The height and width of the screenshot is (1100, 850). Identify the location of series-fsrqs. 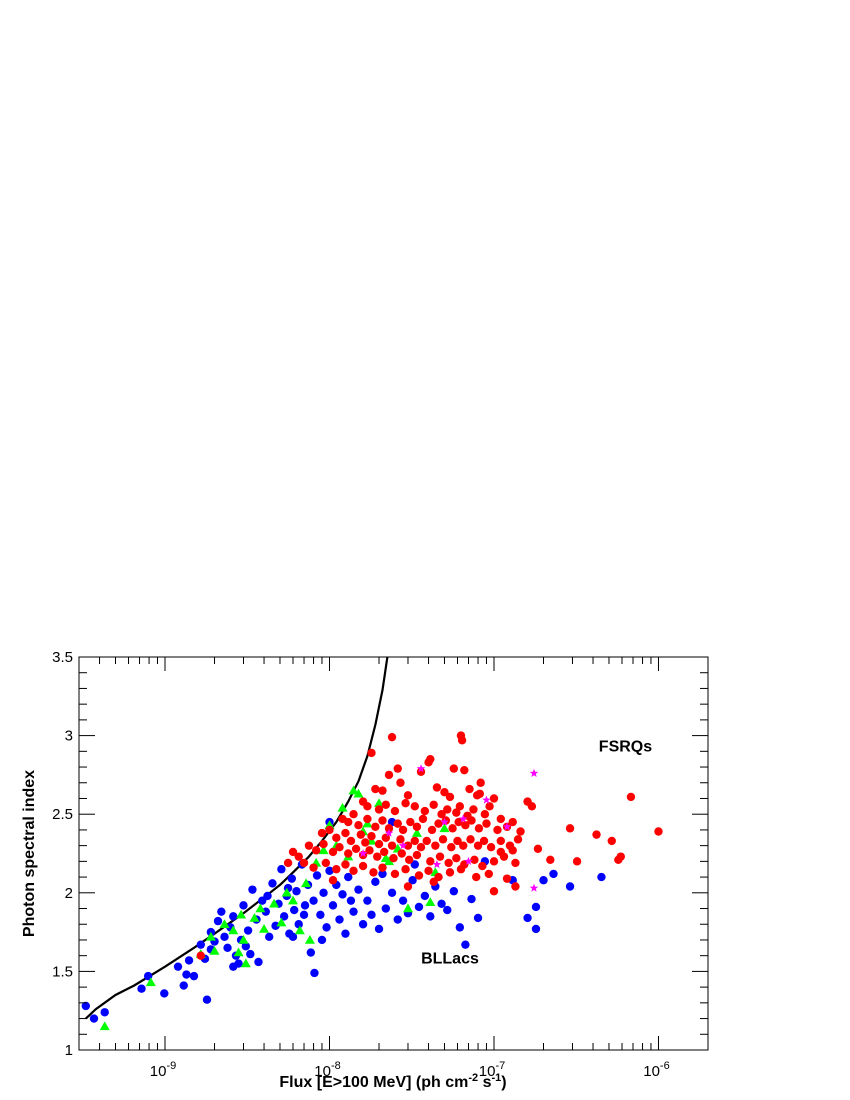
(429, 845).